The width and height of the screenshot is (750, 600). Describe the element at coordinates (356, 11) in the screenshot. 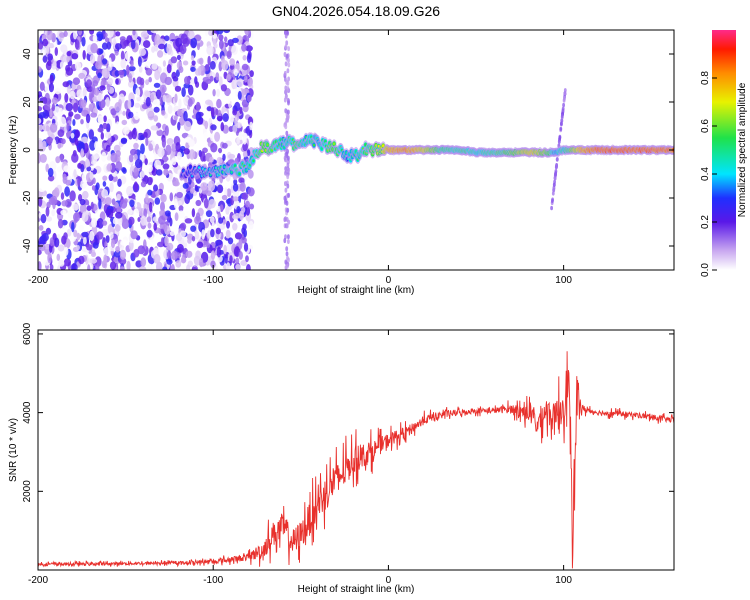

I see `chart-title: GN04.2026.054.18.09.G26` at that location.